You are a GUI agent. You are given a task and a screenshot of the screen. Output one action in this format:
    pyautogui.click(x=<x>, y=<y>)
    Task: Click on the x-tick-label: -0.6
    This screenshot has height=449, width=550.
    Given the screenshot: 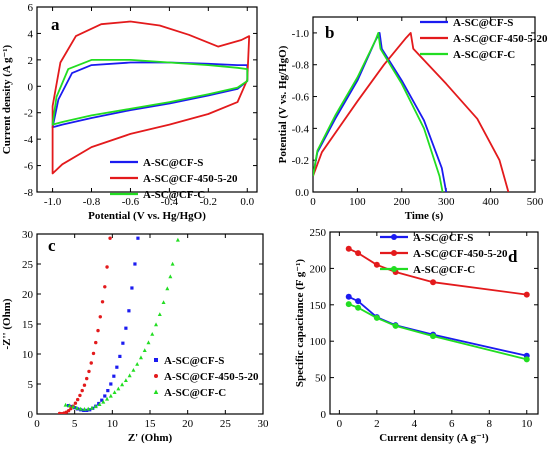 What is the action you would take?
    pyautogui.click(x=131, y=202)
    